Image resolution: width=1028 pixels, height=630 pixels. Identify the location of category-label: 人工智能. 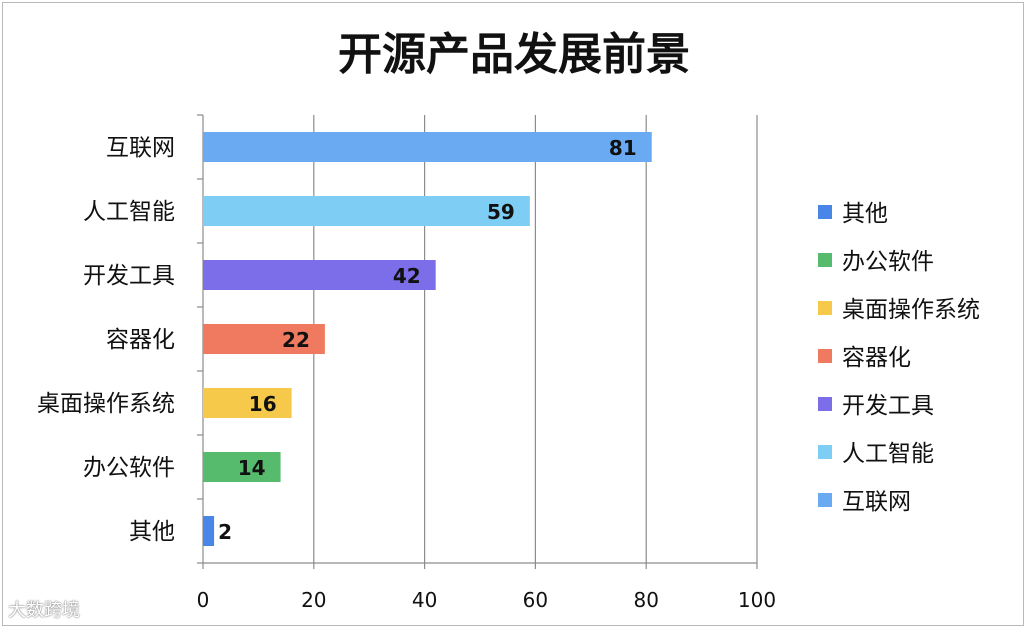
(129, 212).